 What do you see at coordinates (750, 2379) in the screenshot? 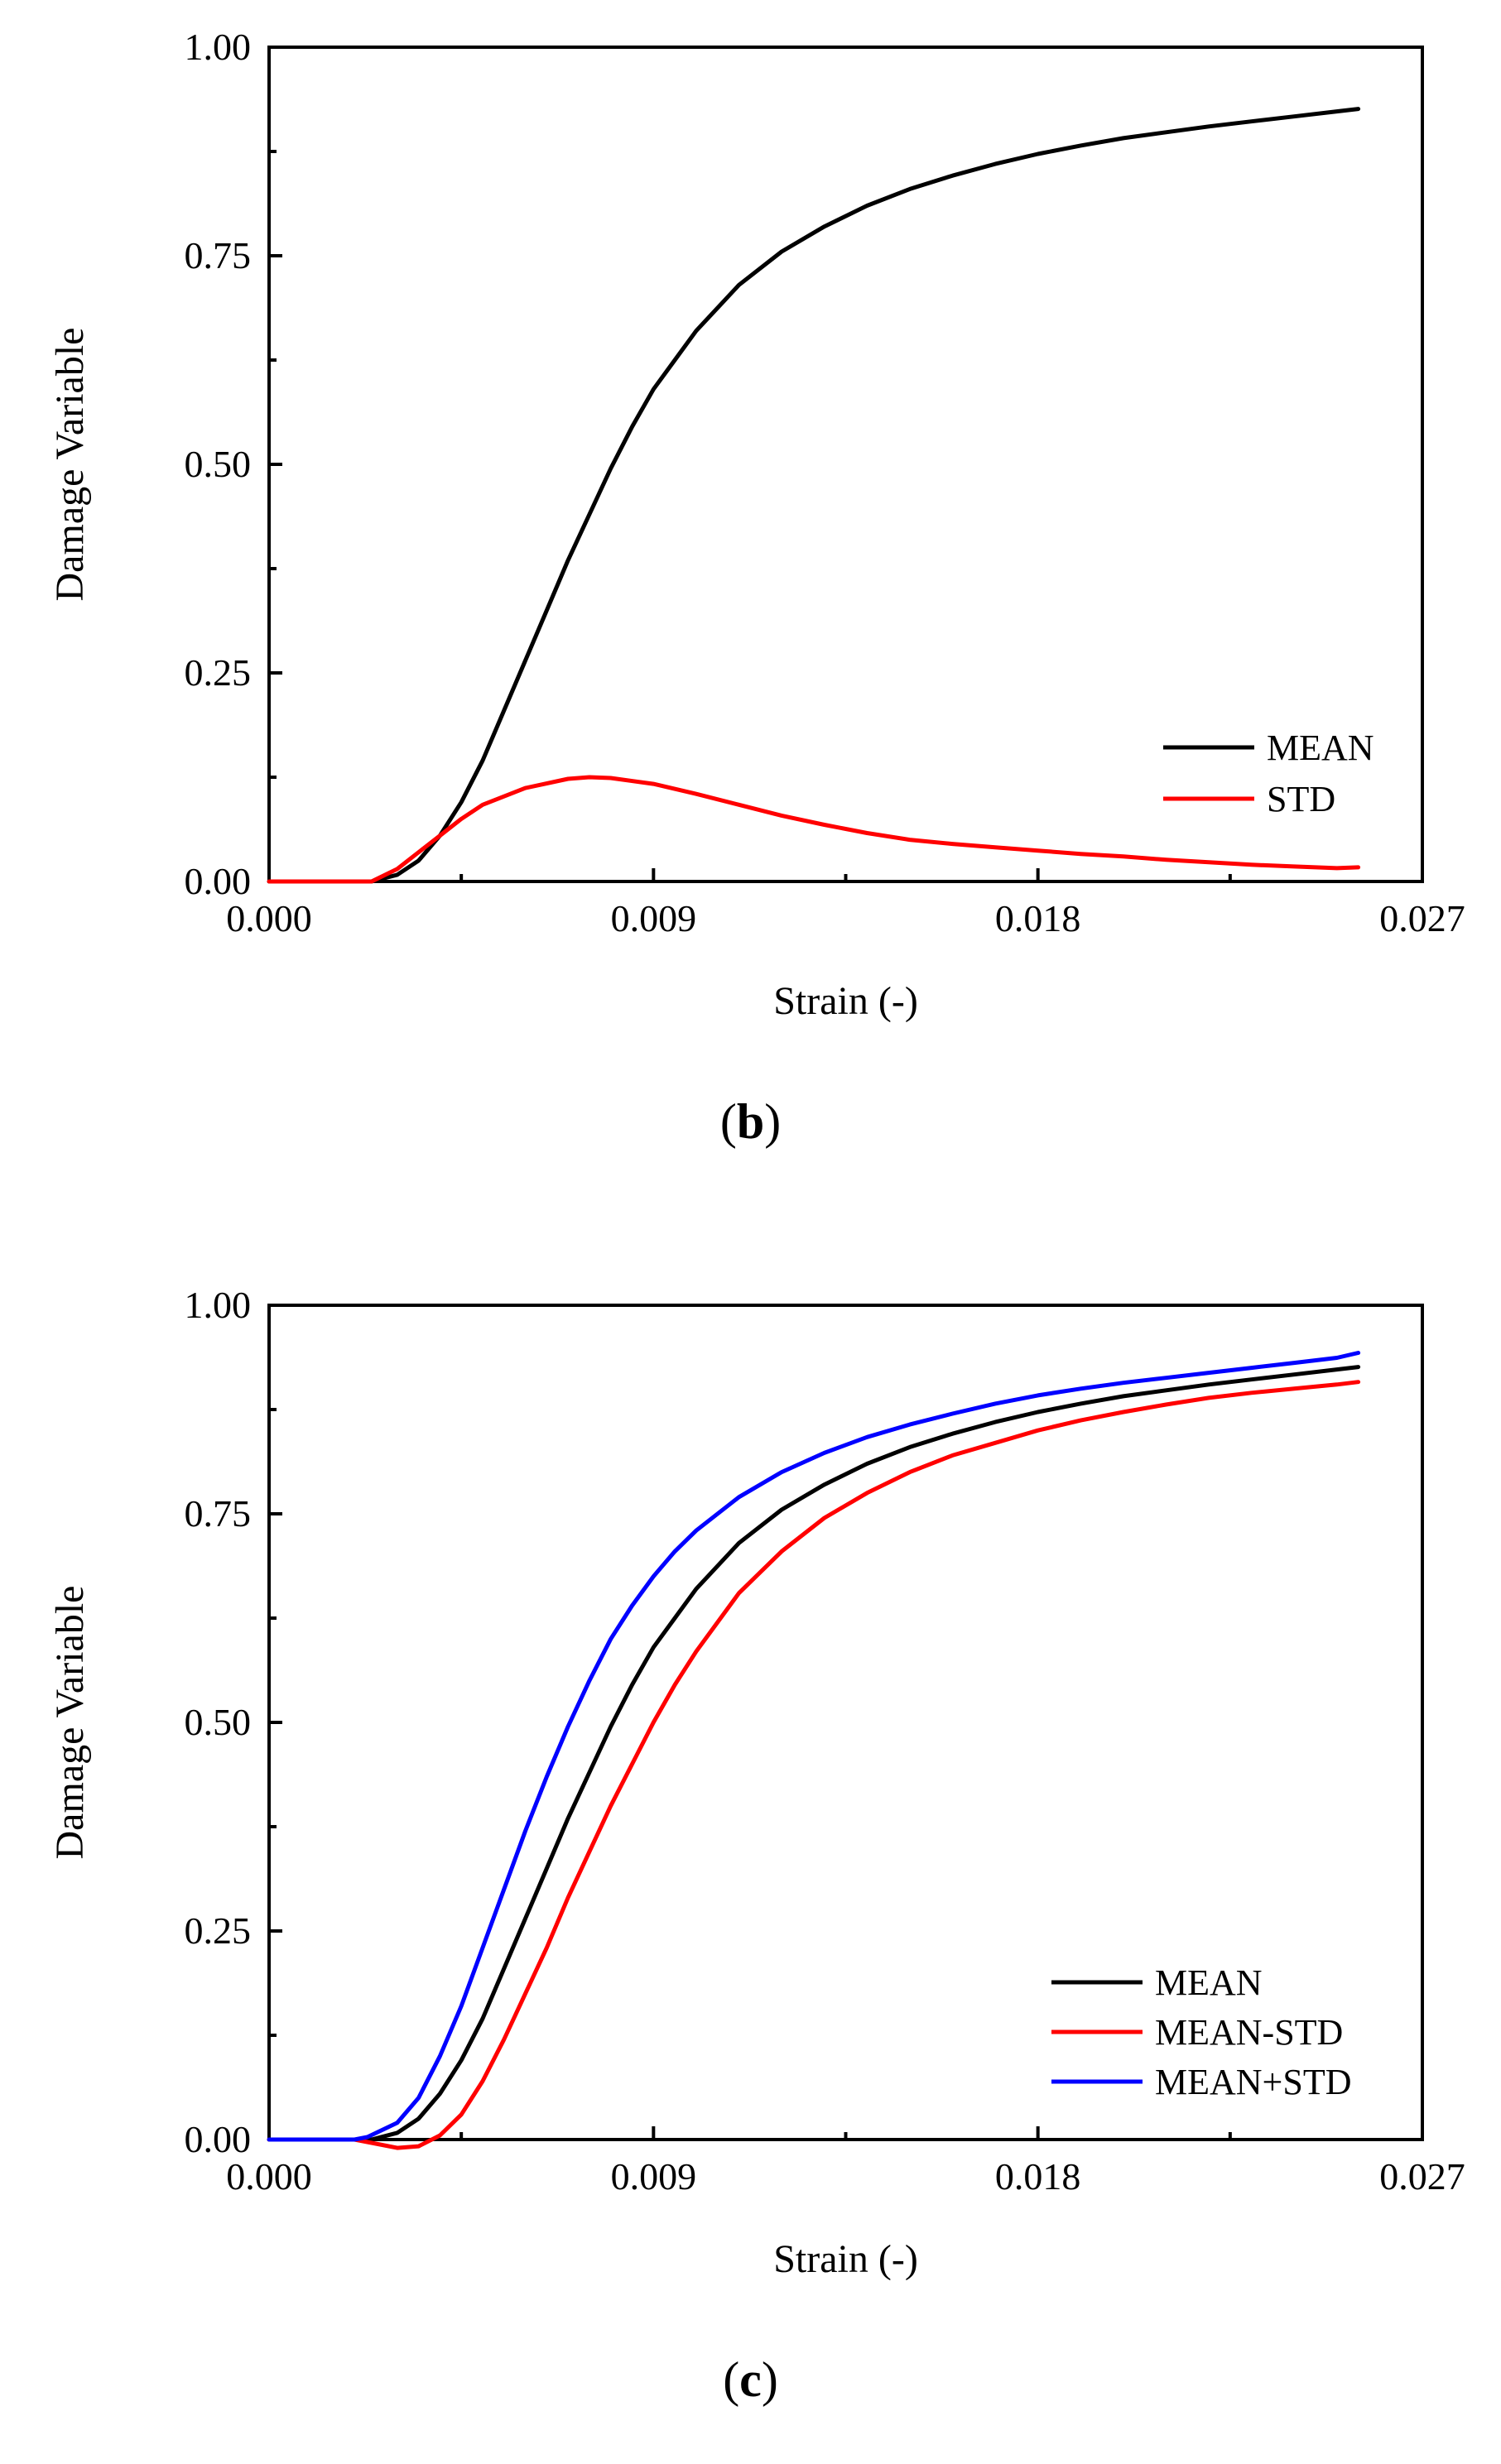
I see `panel-label: (c)` at bounding box center [750, 2379].